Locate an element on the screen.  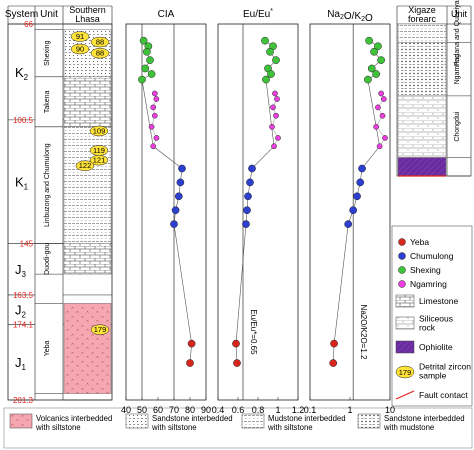
zircon-age-label: 88 is located at coordinates (100, 42).